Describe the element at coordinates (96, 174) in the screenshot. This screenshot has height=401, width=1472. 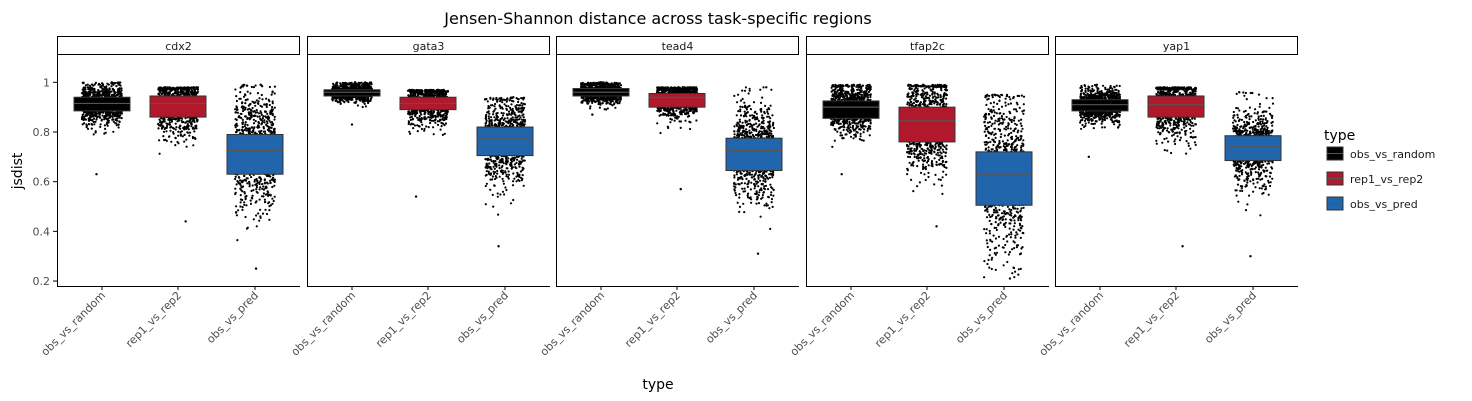
I see `data-point-min` at that location.